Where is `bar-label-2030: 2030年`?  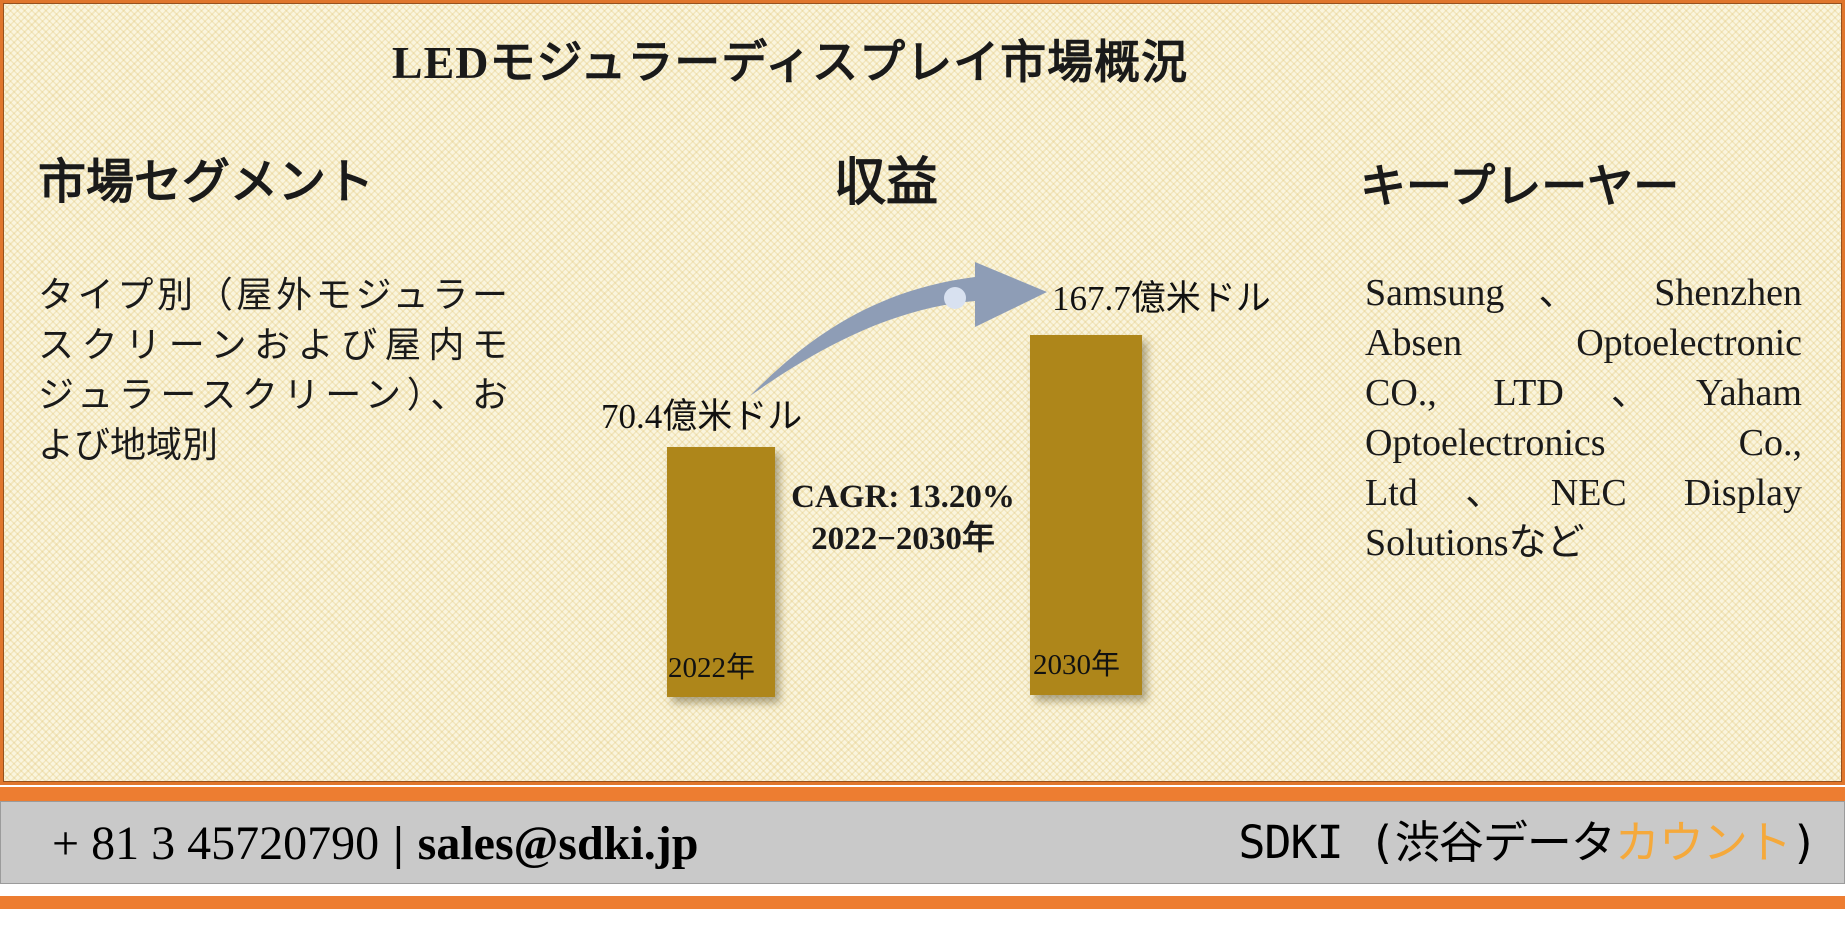
bar-label-2030: 2030年 is located at coordinates (1077, 665).